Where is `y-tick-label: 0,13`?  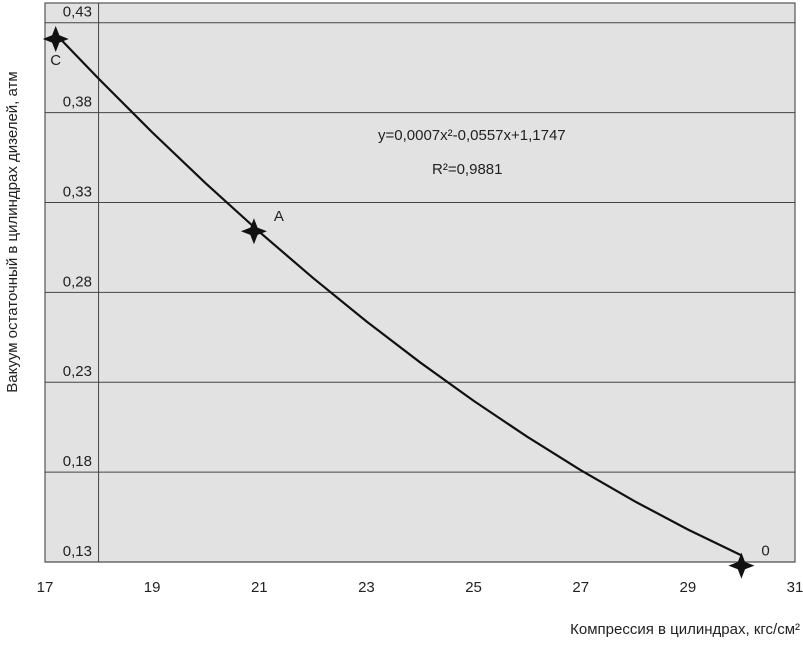 y-tick-label: 0,13 is located at coordinates (77, 551).